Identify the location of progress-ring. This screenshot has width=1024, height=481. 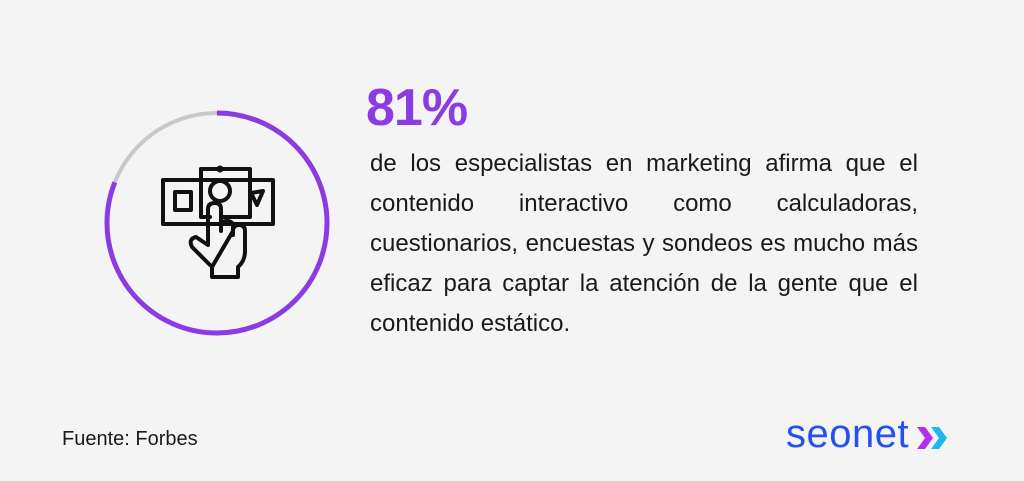
(217, 223).